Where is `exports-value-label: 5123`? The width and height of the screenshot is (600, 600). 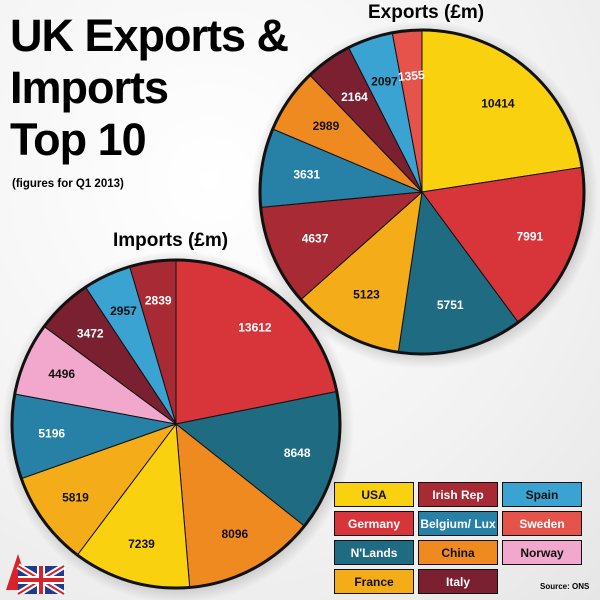
exports-value-label: 5123 is located at coordinates (366, 295).